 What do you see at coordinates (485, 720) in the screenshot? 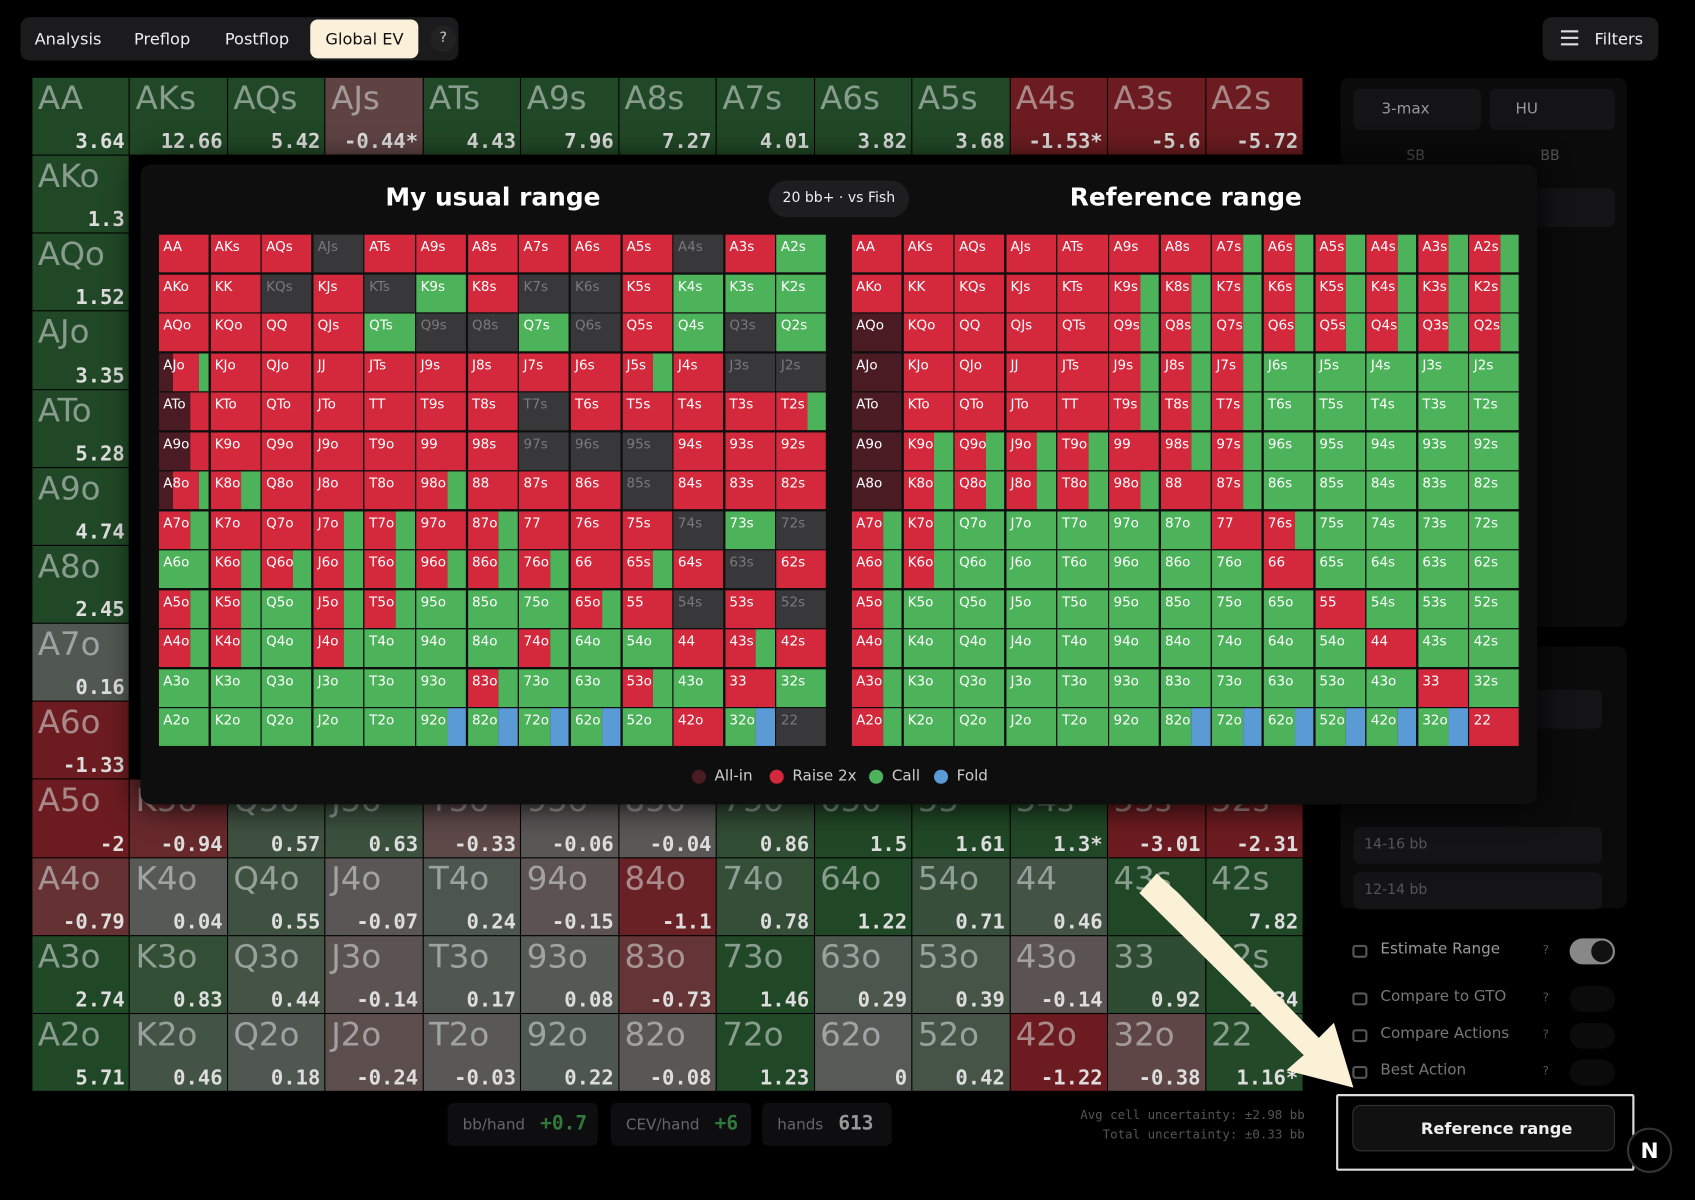
I see `range-hand: 82o` at bounding box center [485, 720].